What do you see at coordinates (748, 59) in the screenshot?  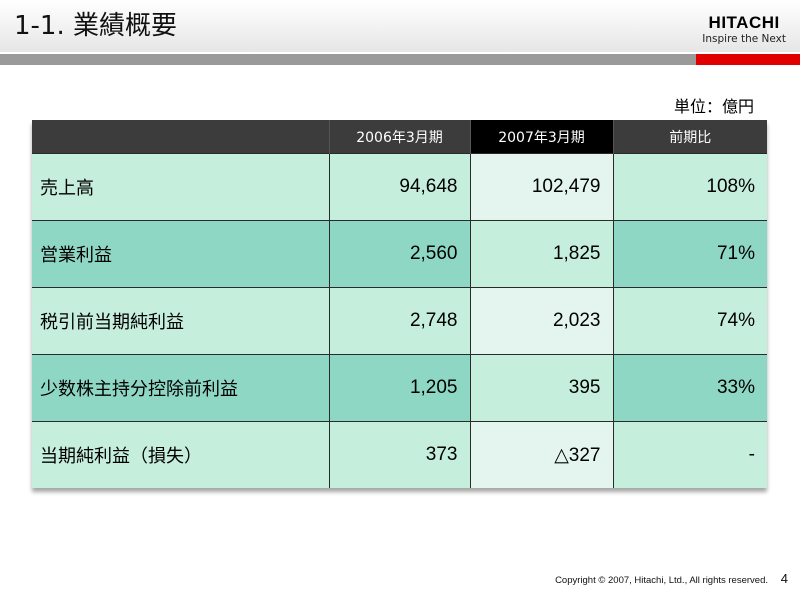 I see `header-divider-red` at bounding box center [748, 59].